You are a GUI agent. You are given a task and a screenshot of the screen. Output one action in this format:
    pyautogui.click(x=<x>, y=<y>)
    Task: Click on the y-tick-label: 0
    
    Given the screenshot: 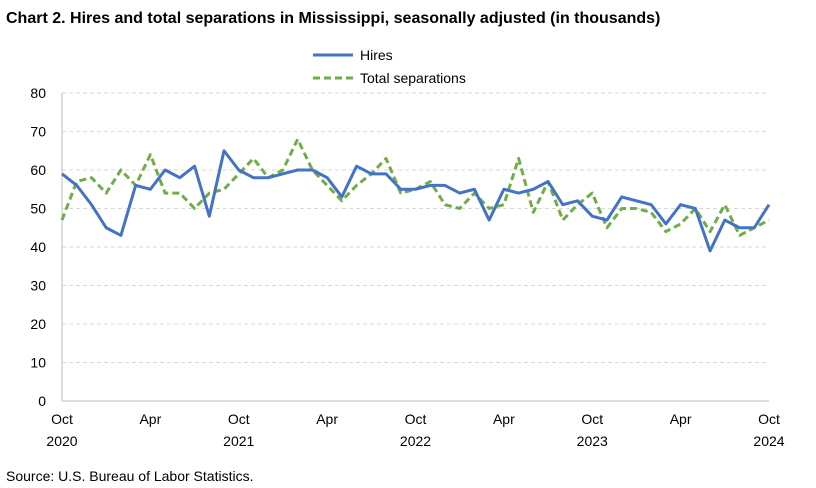 What is the action you would take?
    pyautogui.click(x=42, y=401)
    